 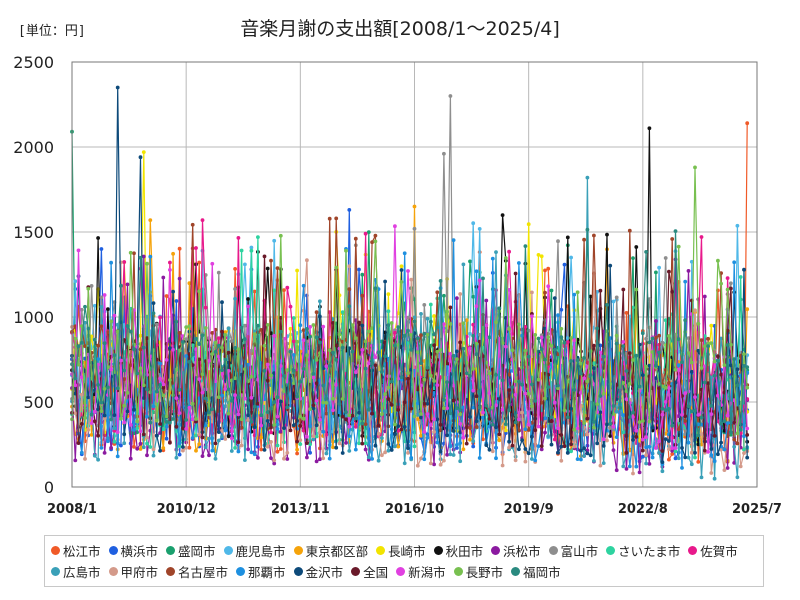 I want to click on y-tick-label: 2000, so click(x=33, y=147).